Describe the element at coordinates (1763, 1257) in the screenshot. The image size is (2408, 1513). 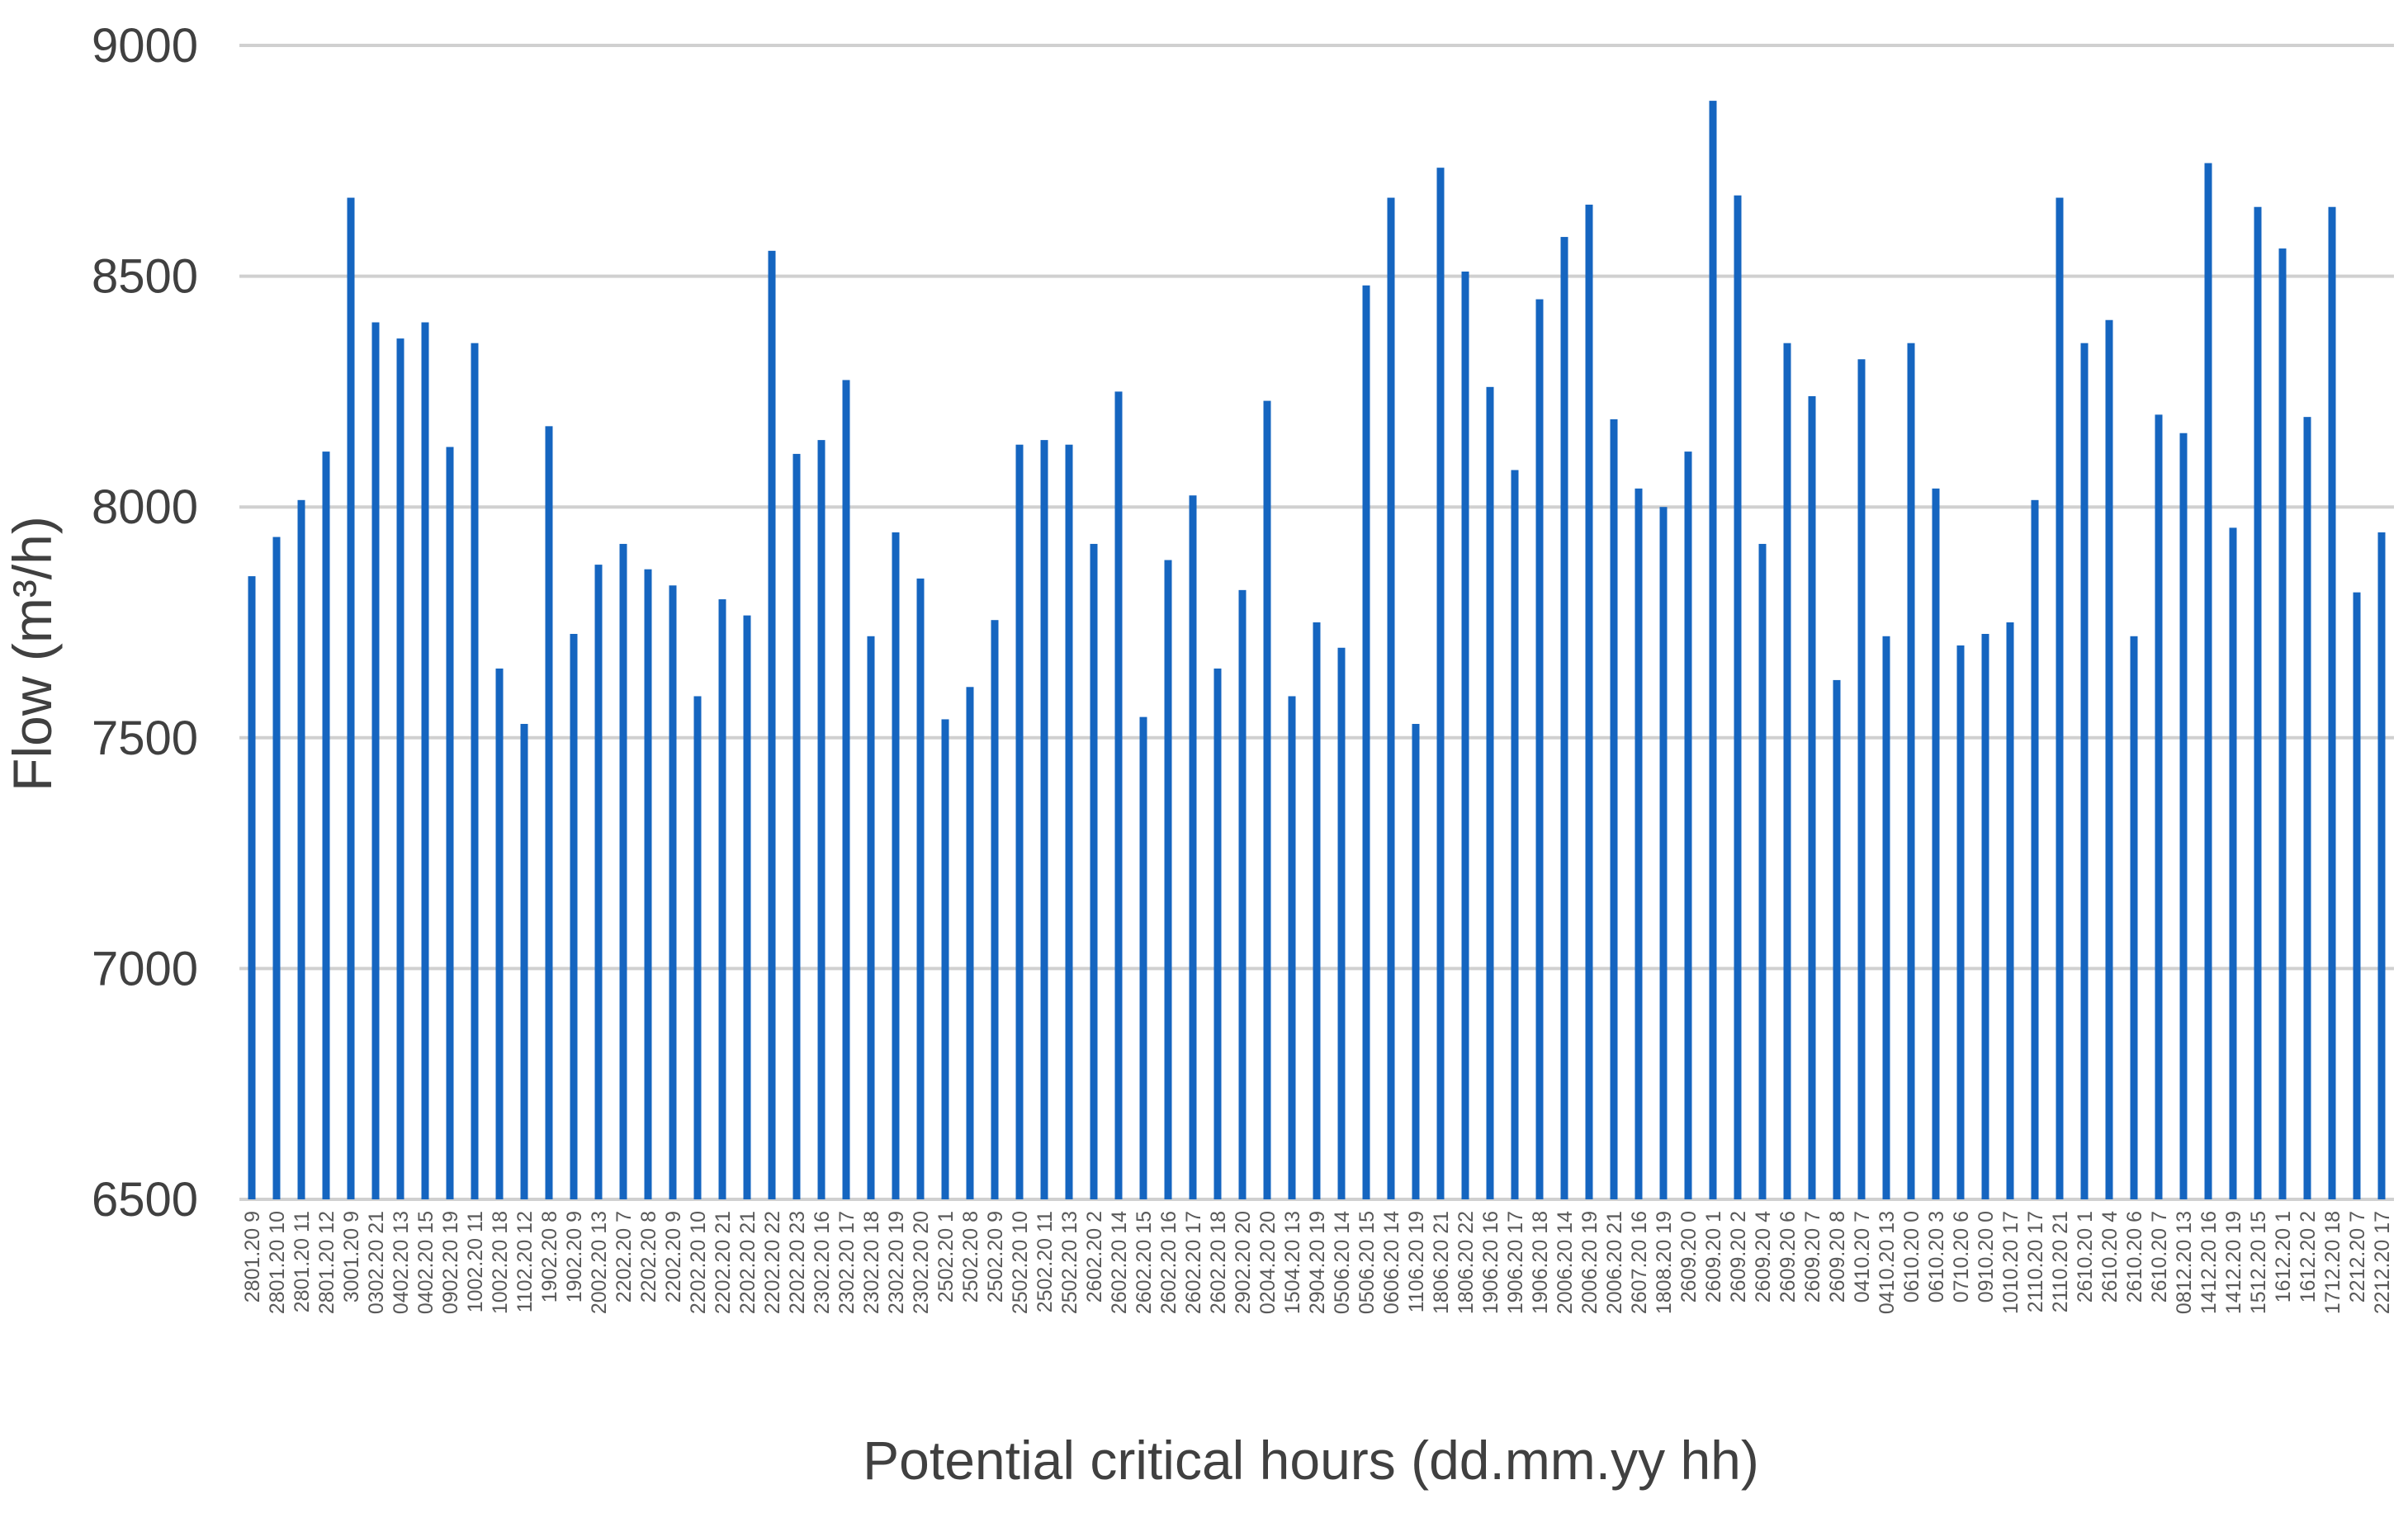
I see `x-tick-label: 2609.20 4` at that location.